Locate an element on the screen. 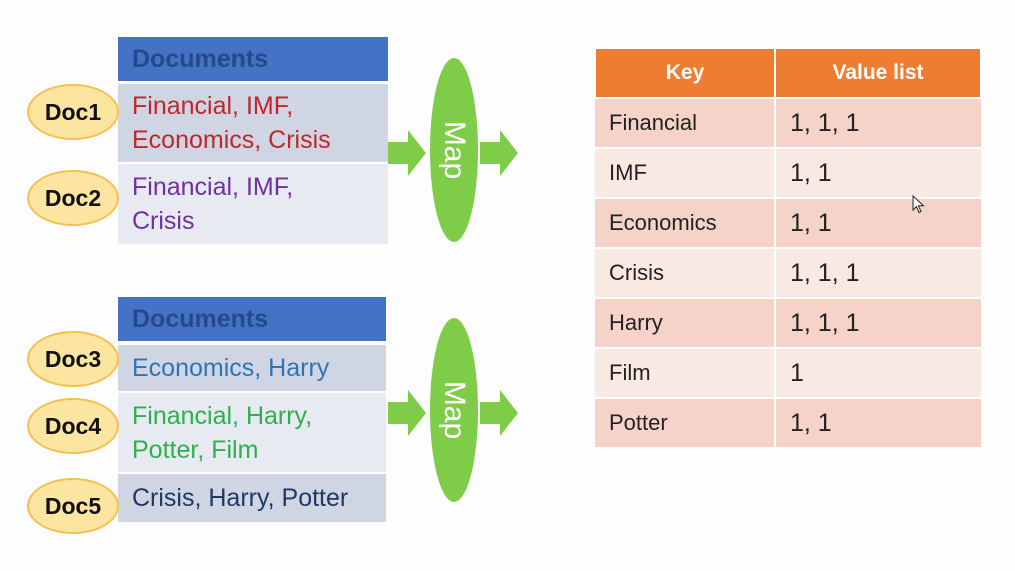  map-label-1: Map is located at coordinates (455, 150).